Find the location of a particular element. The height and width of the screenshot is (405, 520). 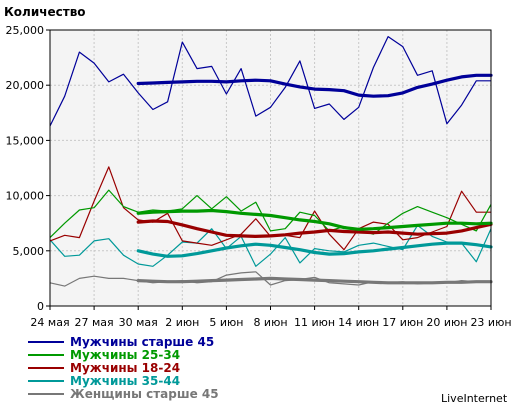

x-tick-label: 30 мая is located at coordinates (138, 322).